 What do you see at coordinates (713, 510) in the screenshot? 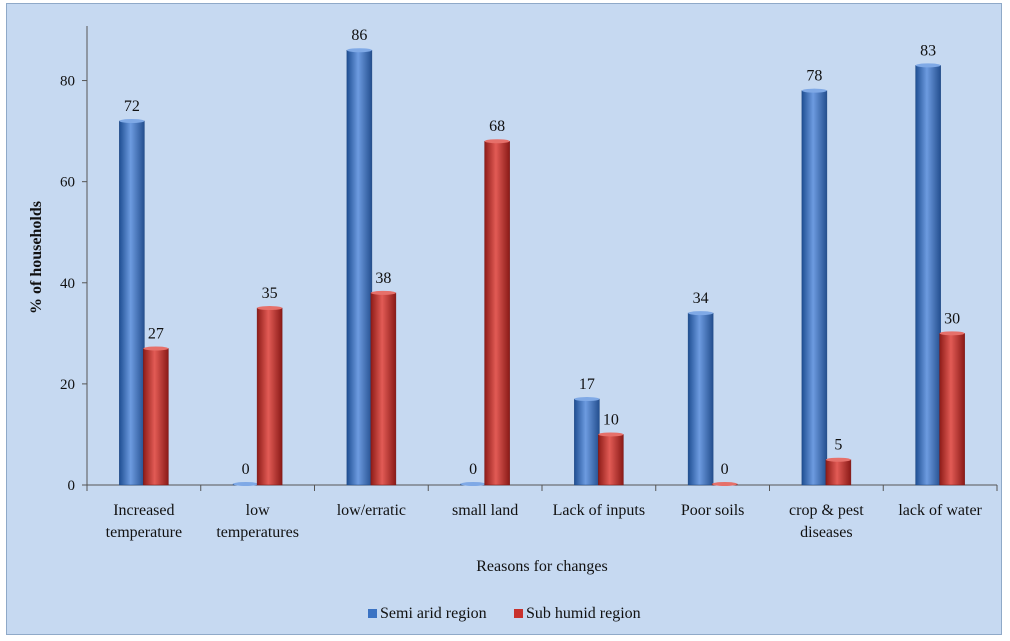
I see `x-category-label: Poor soils` at bounding box center [713, 510].